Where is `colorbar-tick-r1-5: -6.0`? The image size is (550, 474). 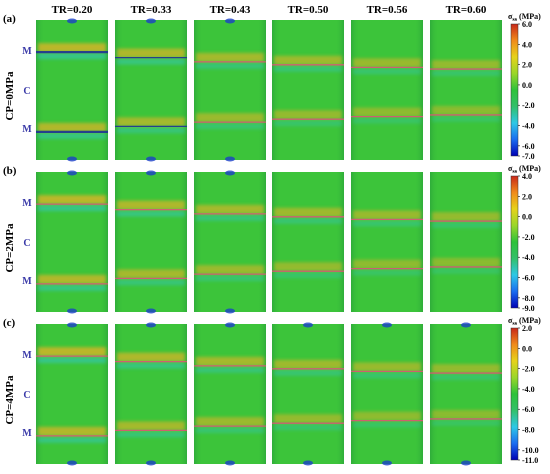
colorbar-tick-r1-5: -6.0 is located at coordinates (528, 278).